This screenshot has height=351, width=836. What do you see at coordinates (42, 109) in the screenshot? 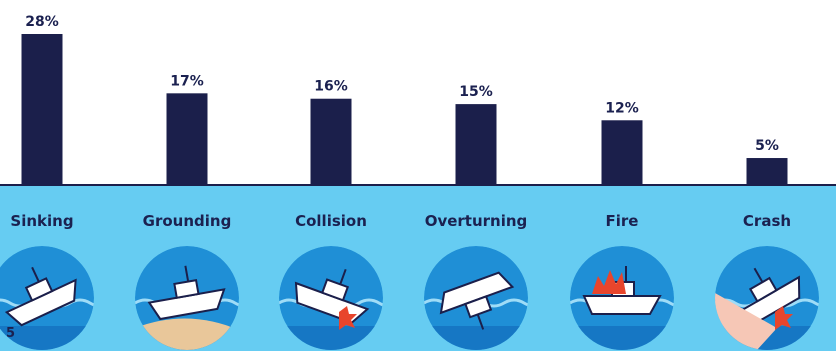
I see `bar-sinking` at bounding box center [42, 109].